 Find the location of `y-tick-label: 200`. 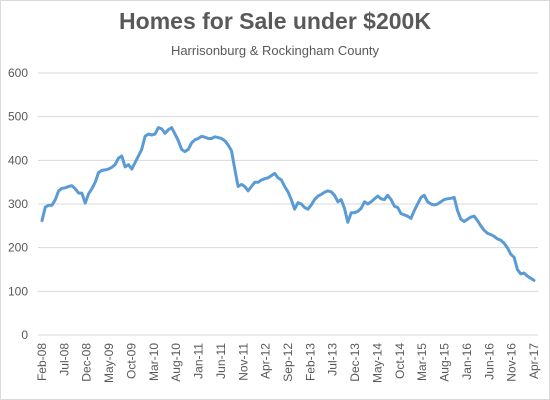

y-tick-label: 200 is located at coordinates (18, 248).